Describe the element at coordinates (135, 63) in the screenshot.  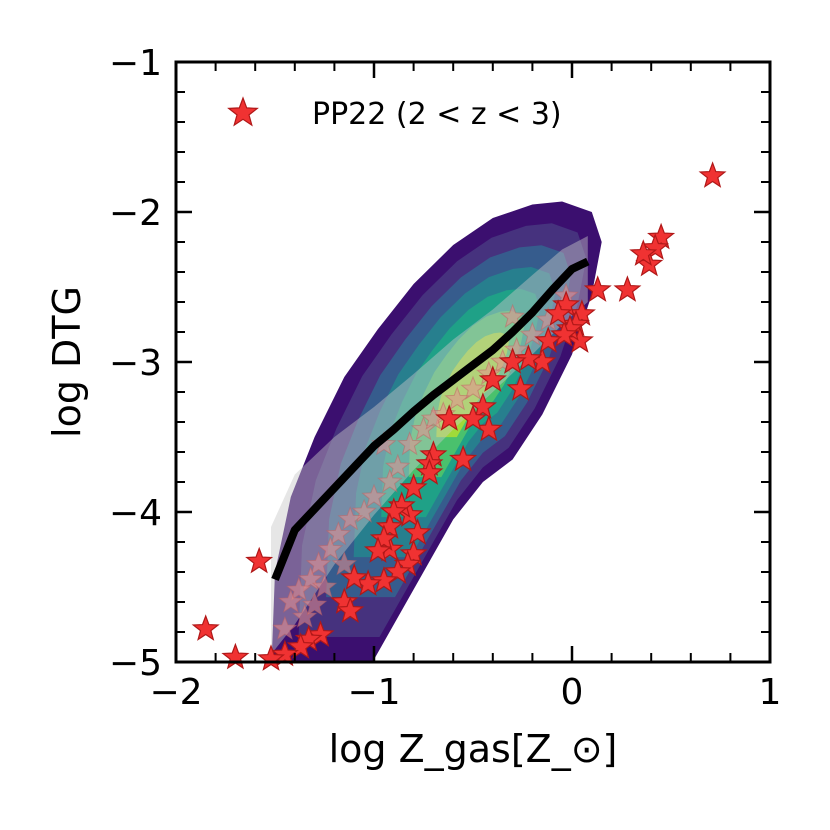
I see `y-tick-label: −1` at that location.